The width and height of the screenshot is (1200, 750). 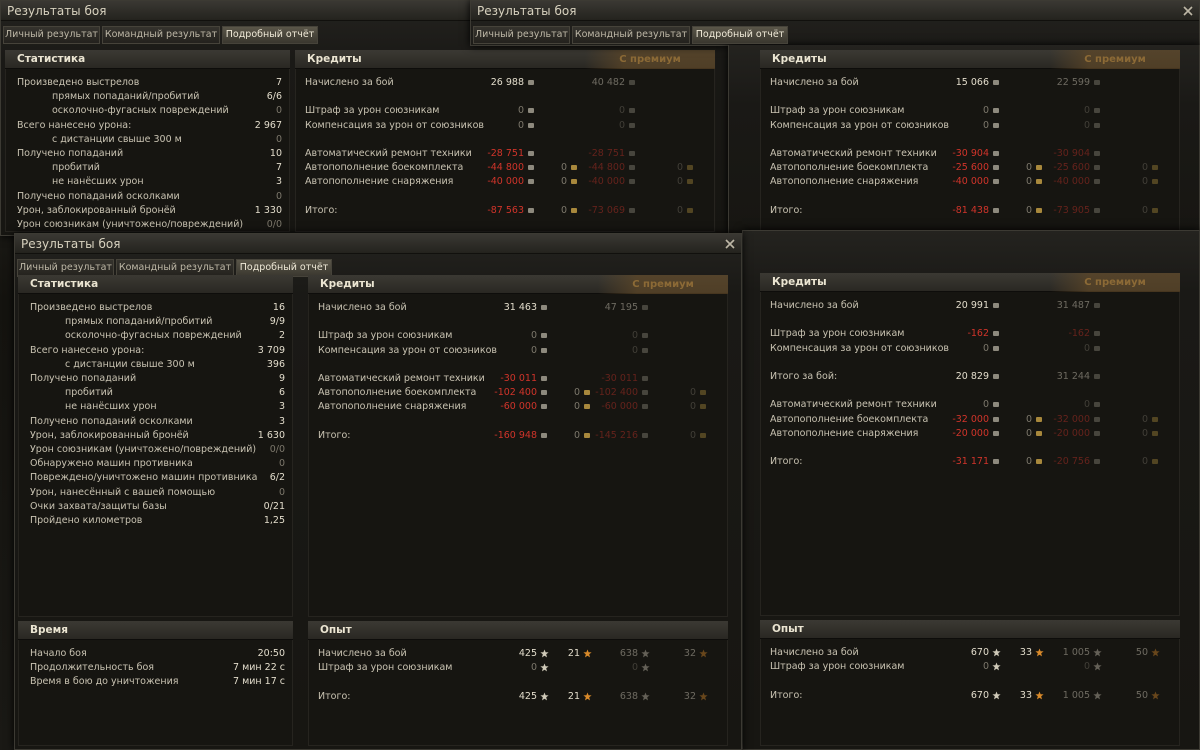 What do you see at coordinates (278, 307) in the screenshot?
I see `row-value: 16` at bounding box center [278, 307].